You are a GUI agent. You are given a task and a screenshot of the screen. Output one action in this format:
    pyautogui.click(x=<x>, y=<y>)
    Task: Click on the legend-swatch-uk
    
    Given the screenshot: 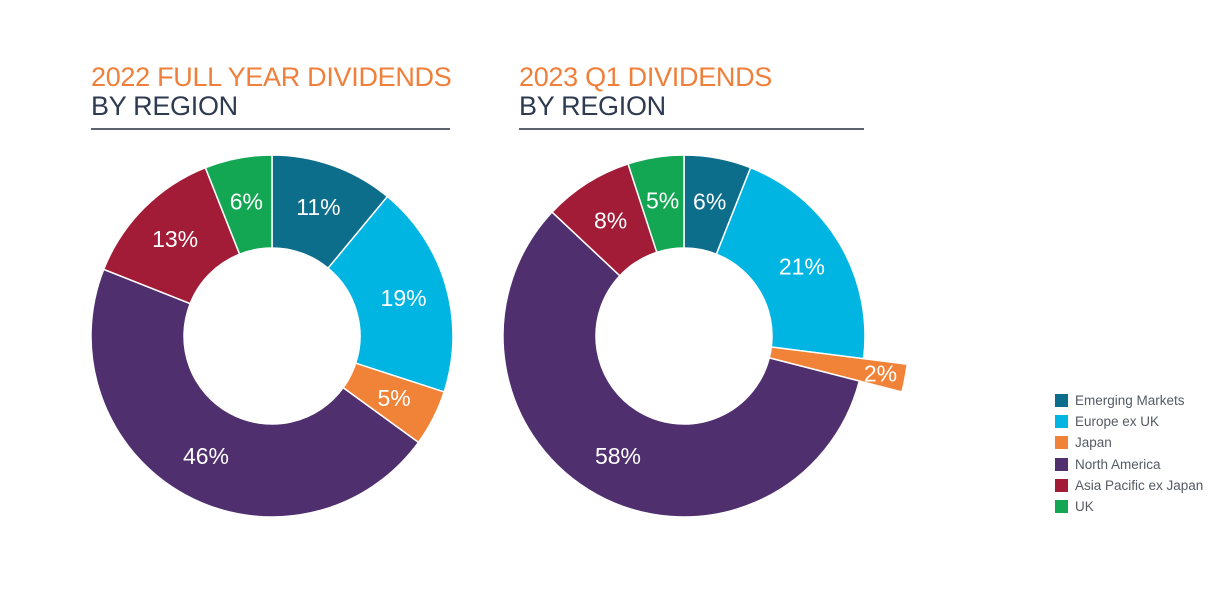 What is the action you would take?
    pyautogui.click(x=1061, y=507)
    